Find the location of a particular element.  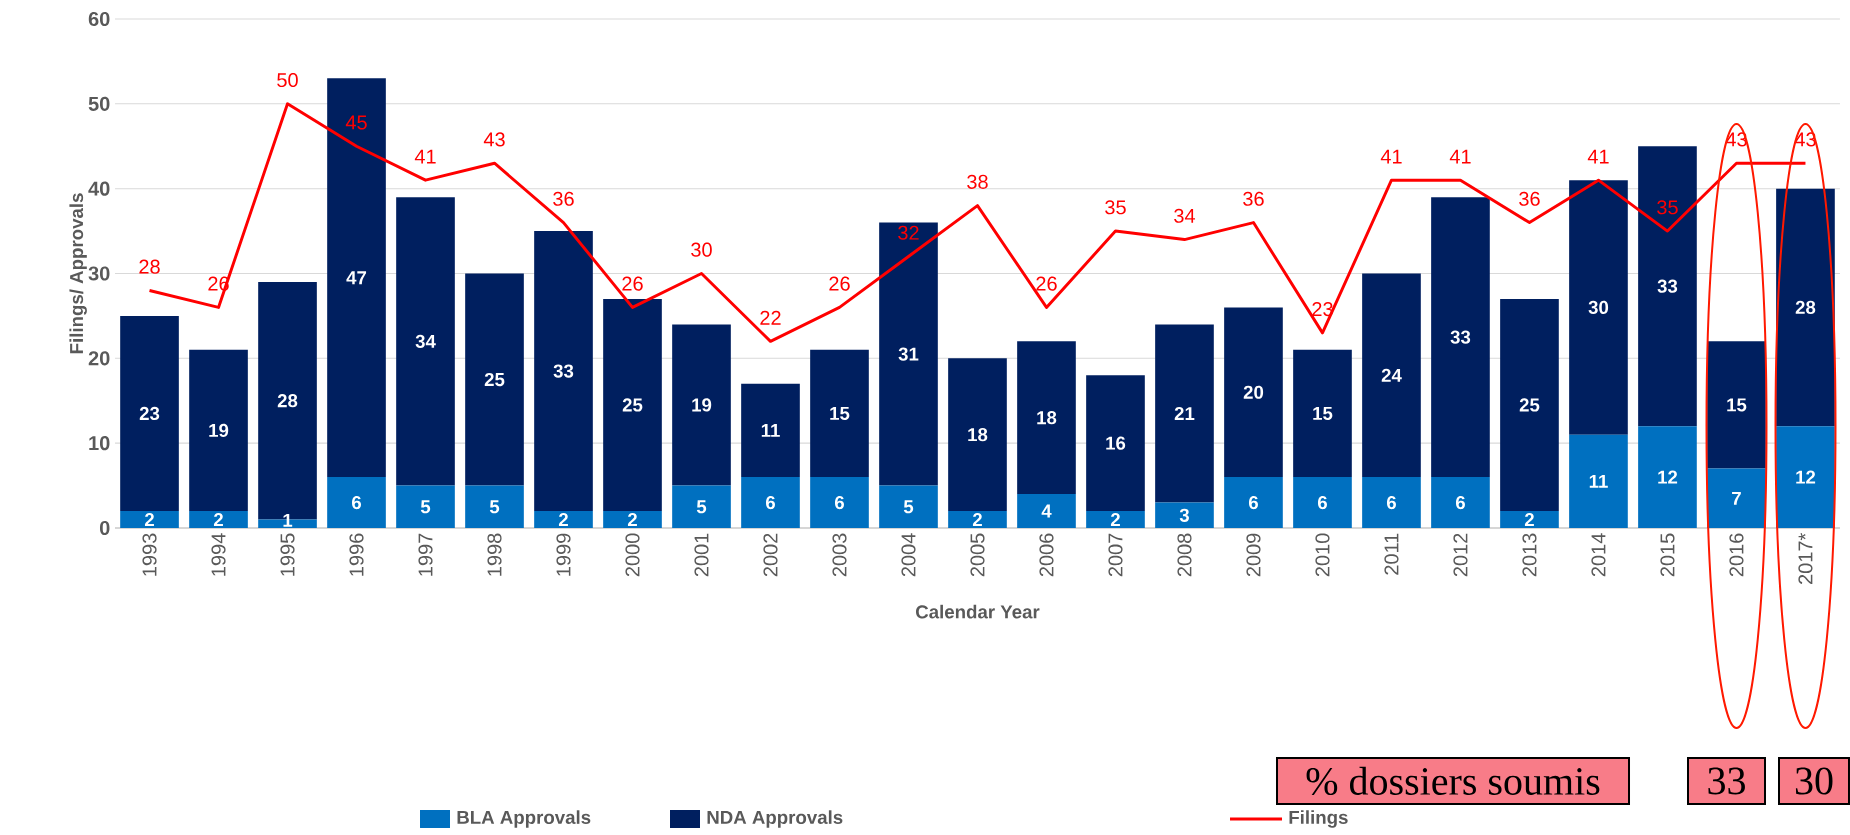

x-tick-label: 1994 is located at coordinates (218, 554).